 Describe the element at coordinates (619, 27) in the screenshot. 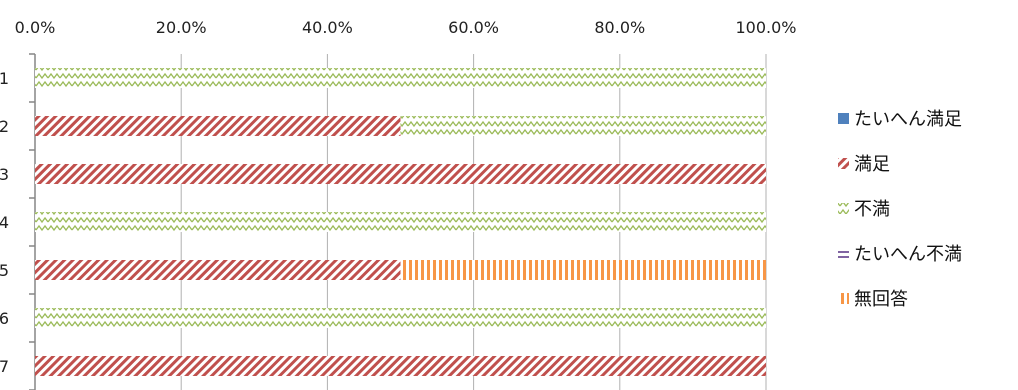

I see `x-tick-label: 80.0%` at that location.